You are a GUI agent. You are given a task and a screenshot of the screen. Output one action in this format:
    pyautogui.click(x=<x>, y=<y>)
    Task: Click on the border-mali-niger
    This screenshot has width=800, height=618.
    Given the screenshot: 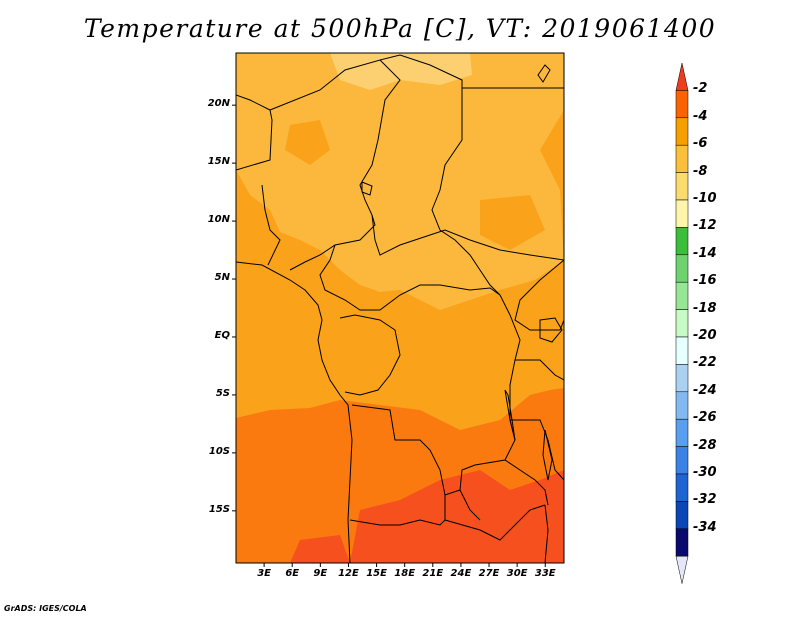 What is the action you would take?
    pyautogui.click(x=254, y=132)
    